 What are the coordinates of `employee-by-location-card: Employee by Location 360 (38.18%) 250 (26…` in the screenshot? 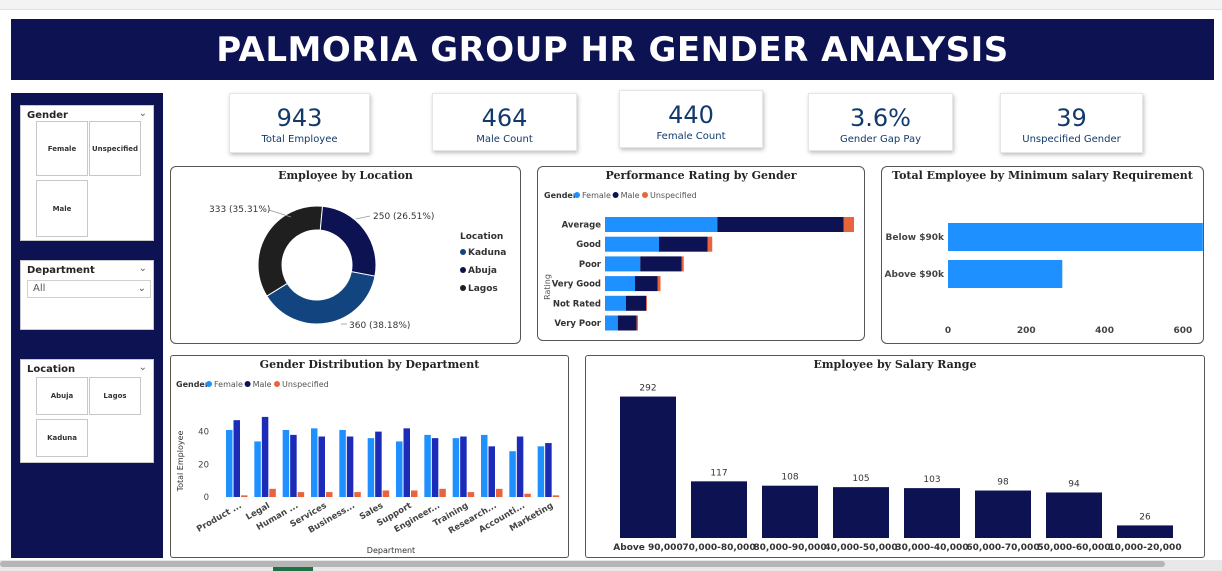 It's located at (345, 255).